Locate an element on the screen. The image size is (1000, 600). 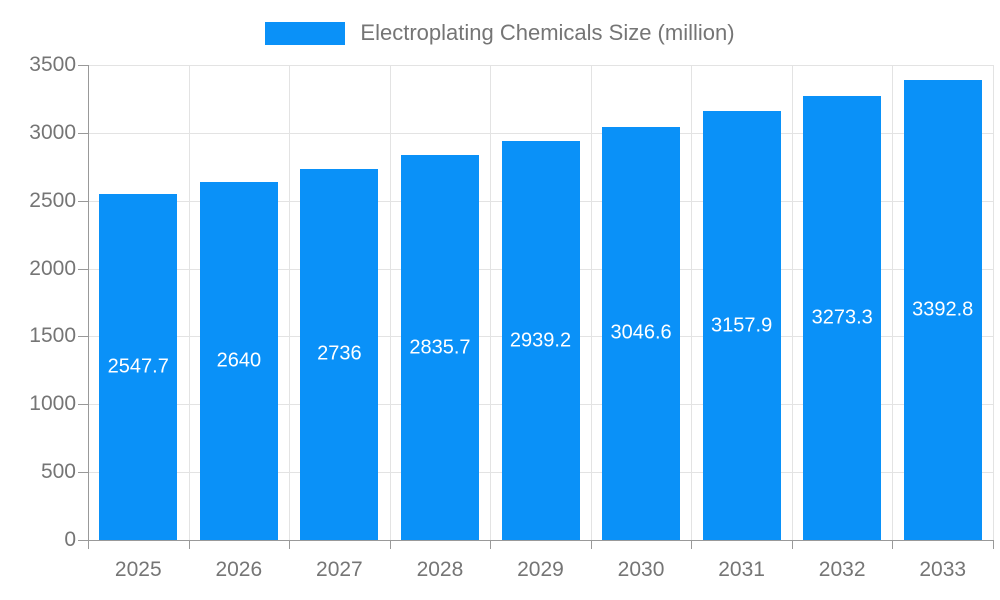
y-axis-tick-label: 2500 is located at coordinates (52, 200).